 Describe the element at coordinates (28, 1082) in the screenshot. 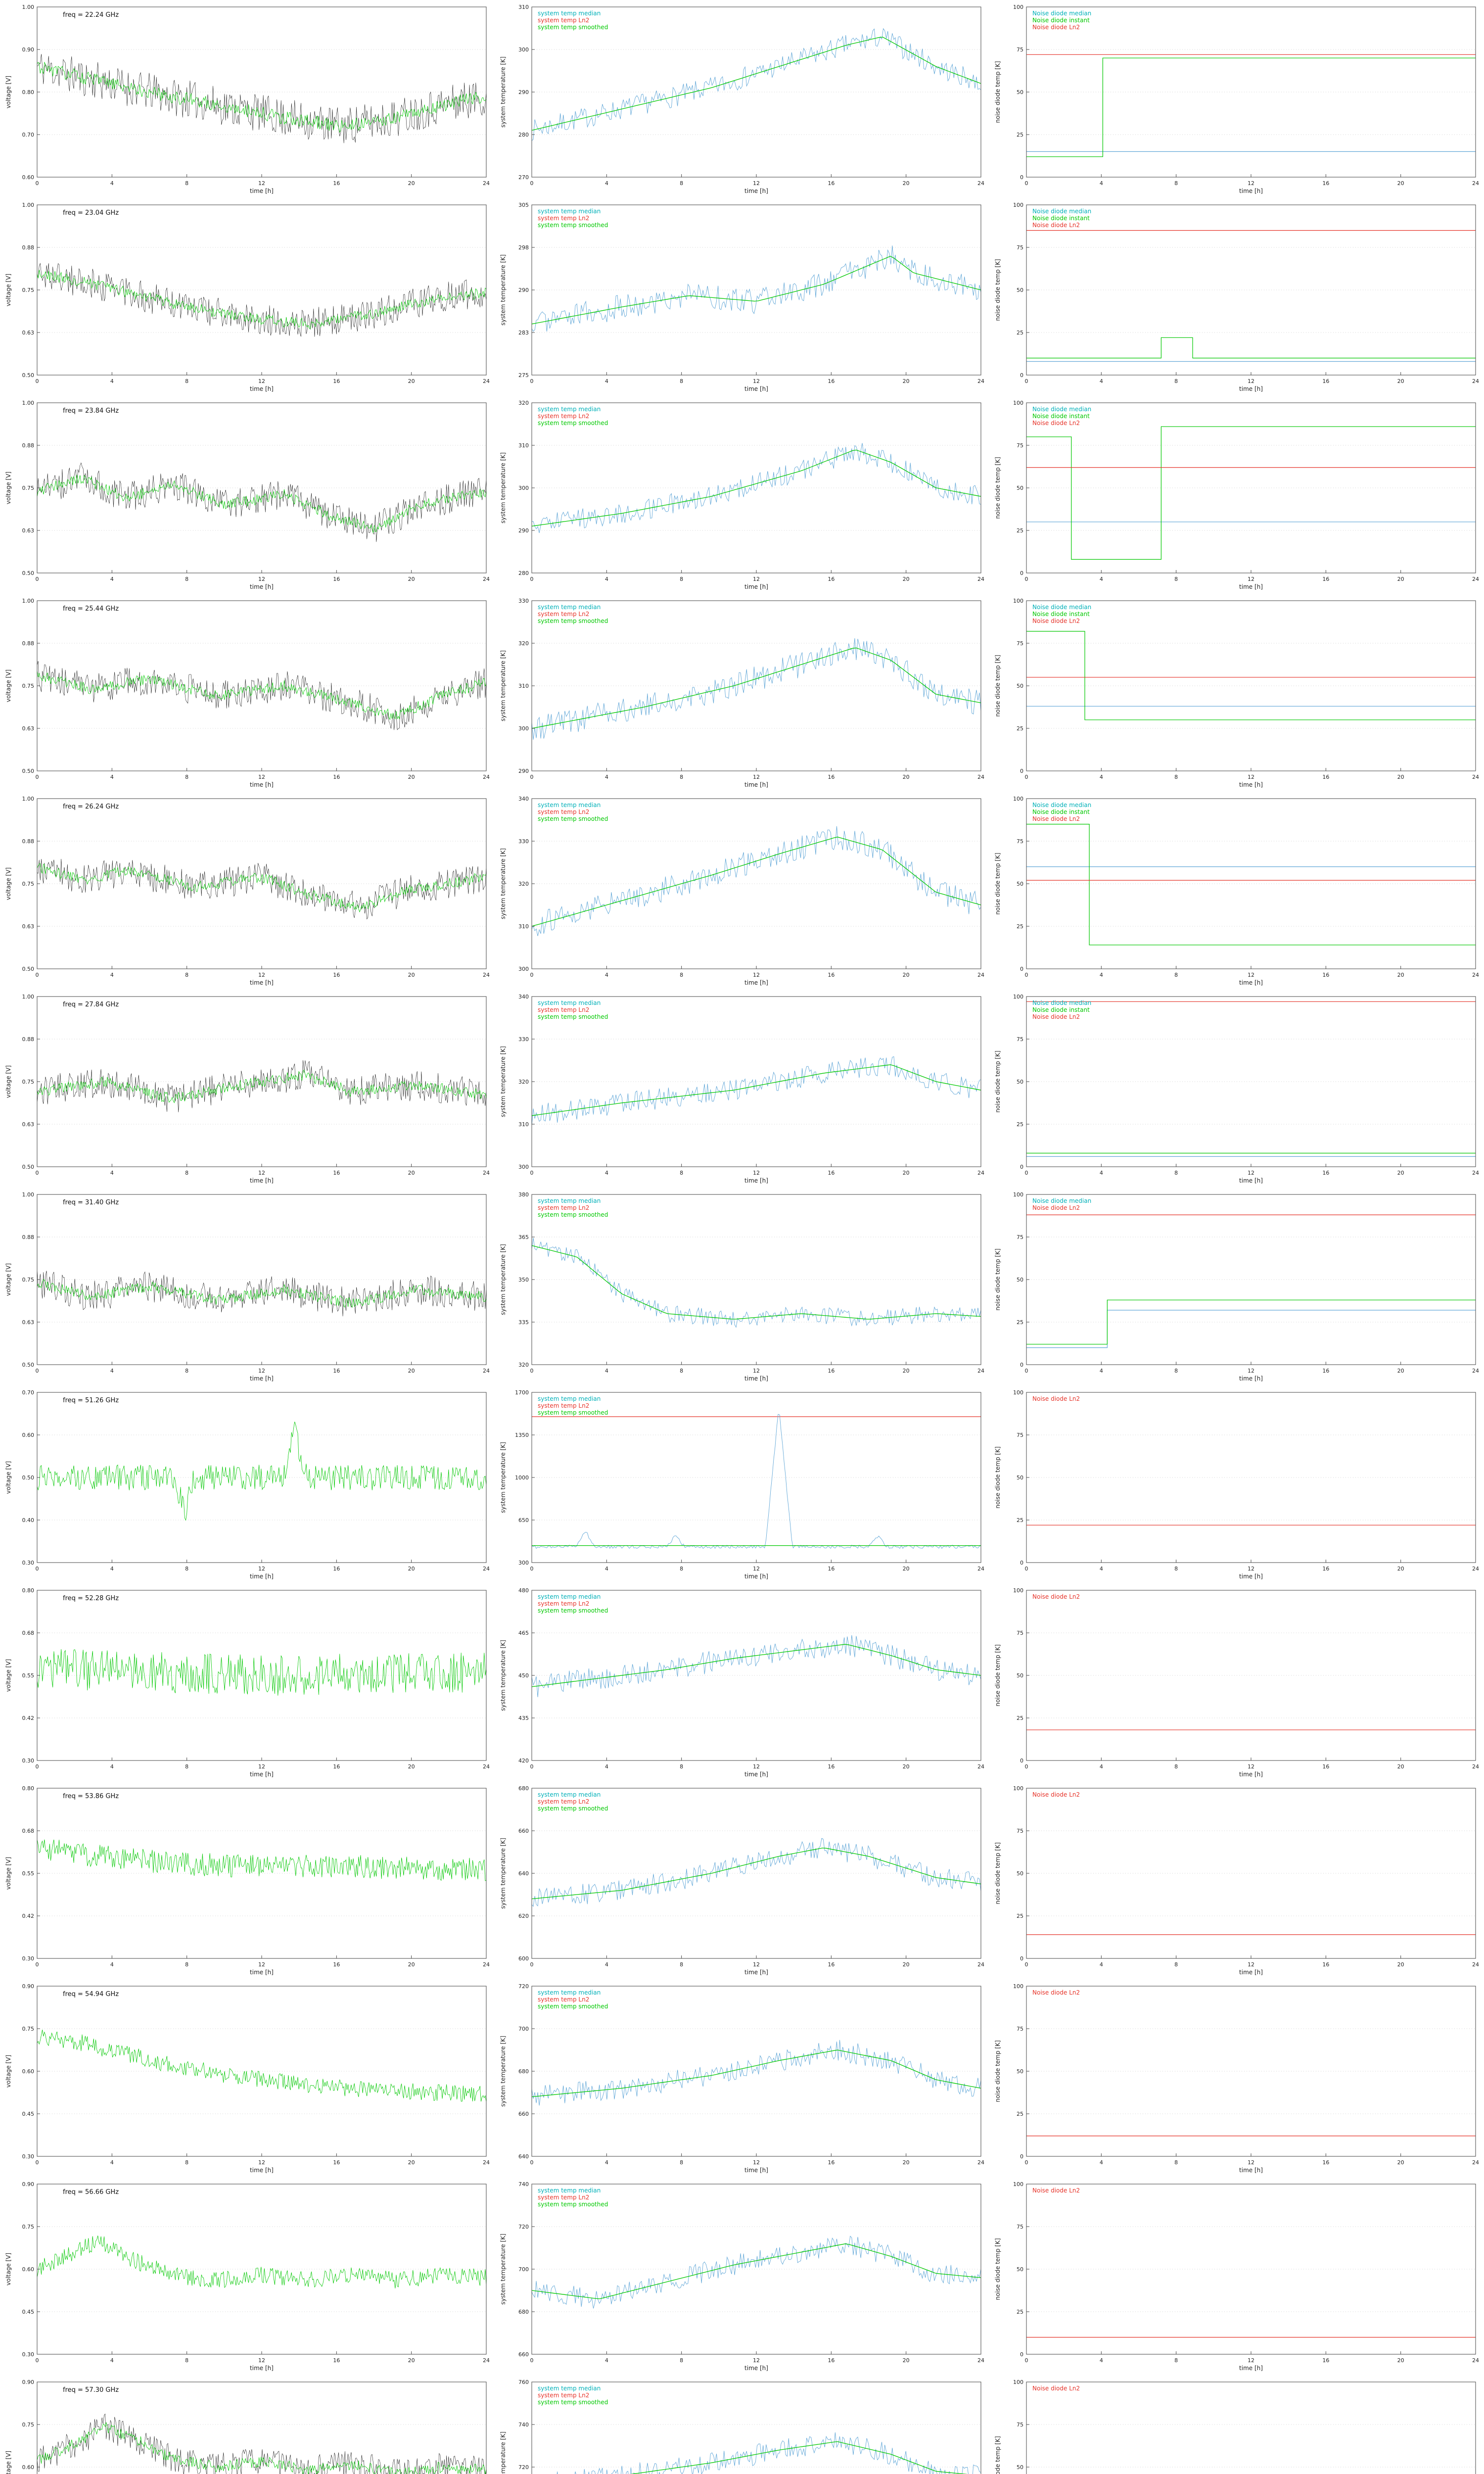

I see `svg-text: 0.75` at that location.